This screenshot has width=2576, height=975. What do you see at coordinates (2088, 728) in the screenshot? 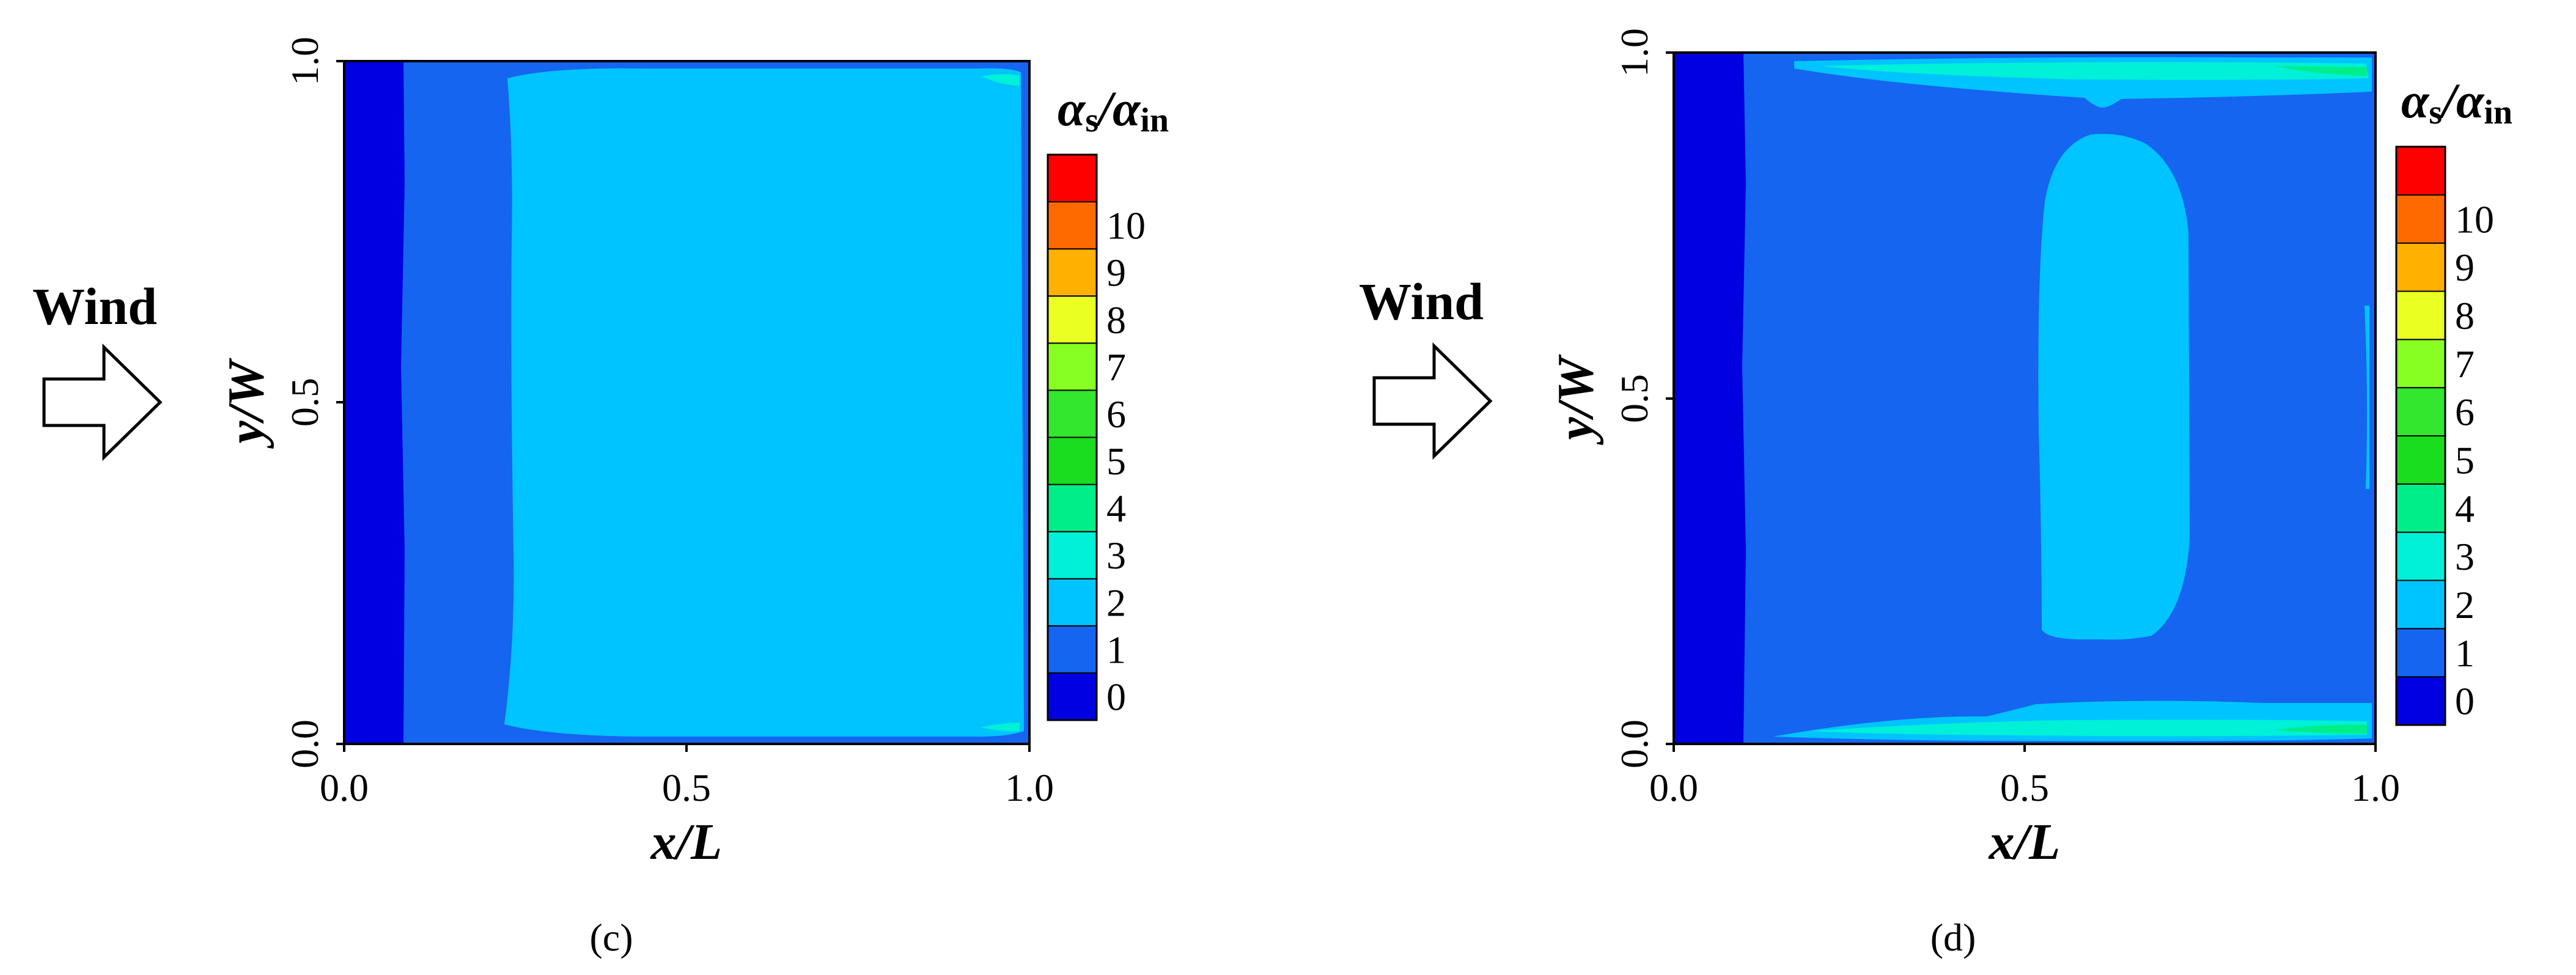
I see `panel-d-level3-bottom-band` at bounding box center [2088, 728].